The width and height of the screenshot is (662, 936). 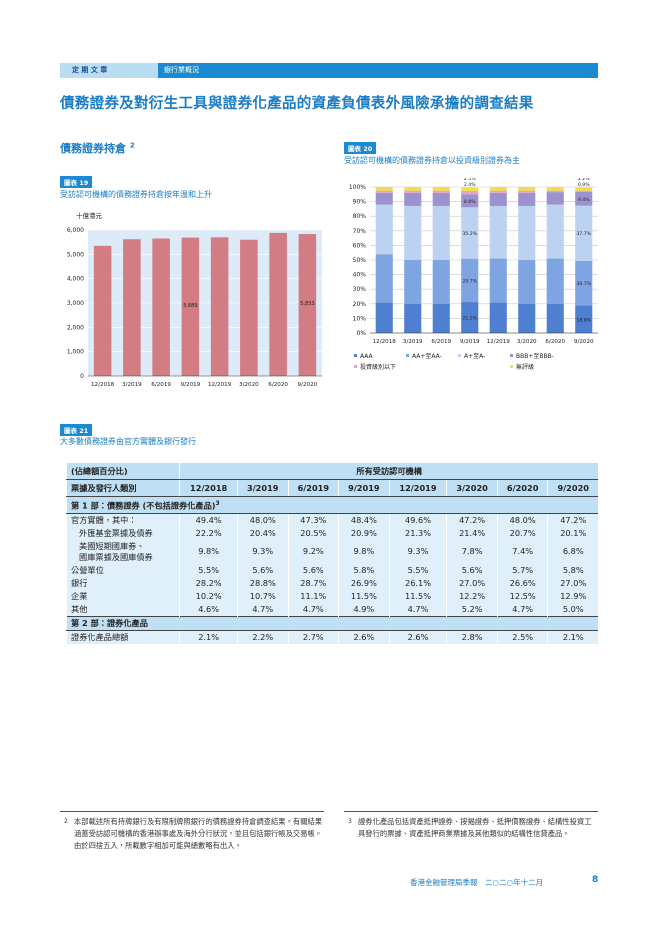 What do you see at coordinates (469, 319) in the screenshot?
I see `data-label: 21.2%` at bounding box center [469, 319].